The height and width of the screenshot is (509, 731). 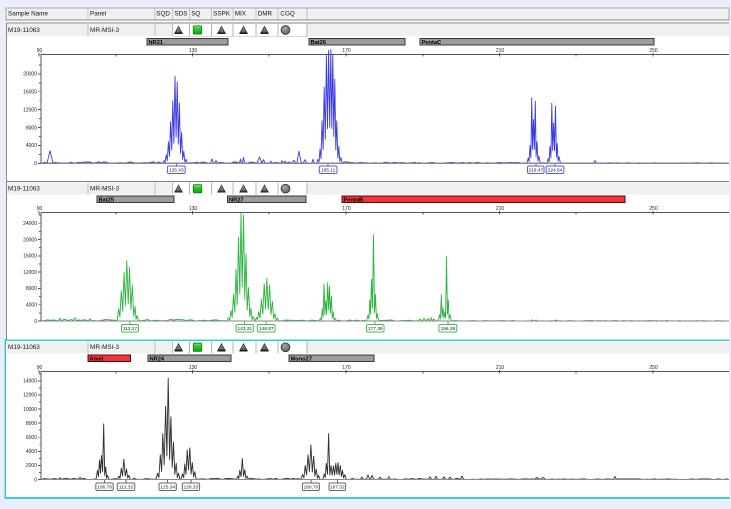 I want to click on svg-text: Mono27, so click(x=302, y=360).